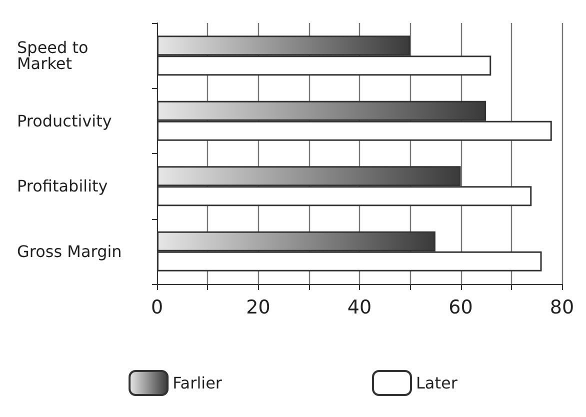 Image resolution: width=586 pixels, height=417 pixels. I want to click on y-tick-label: Productivity, so click(64, 120).